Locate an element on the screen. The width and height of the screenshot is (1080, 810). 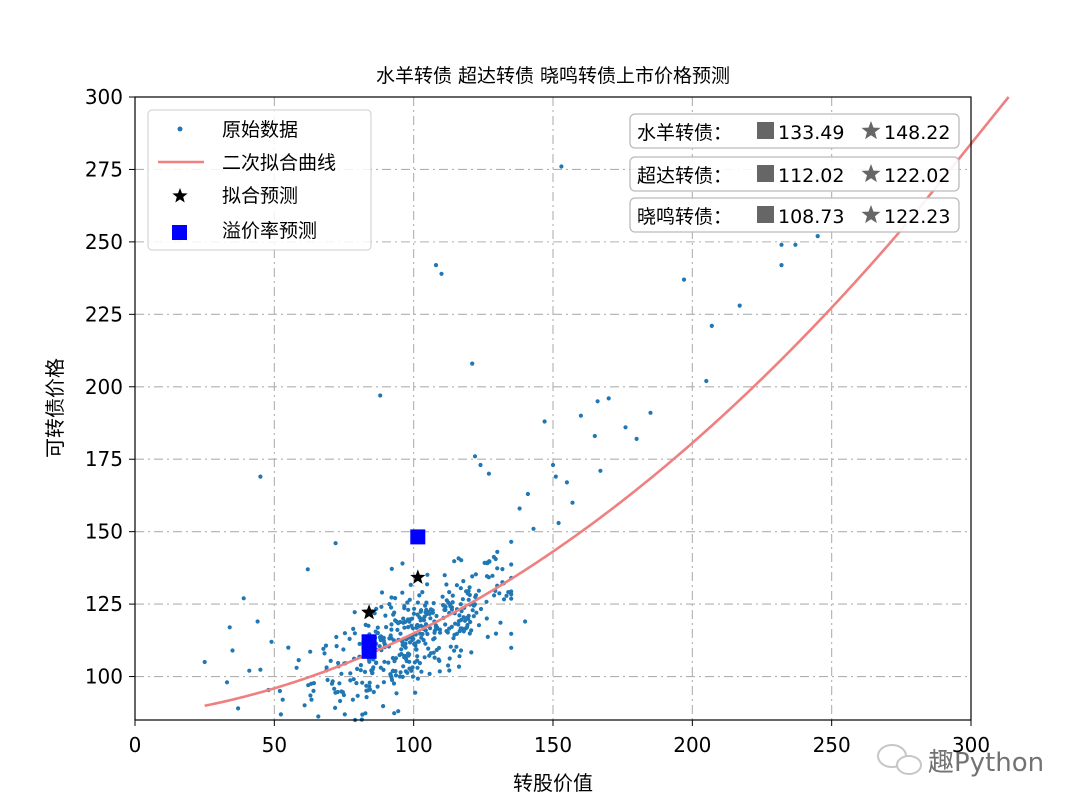
y-tick-label: 175 is located at coordinates (104, 459).